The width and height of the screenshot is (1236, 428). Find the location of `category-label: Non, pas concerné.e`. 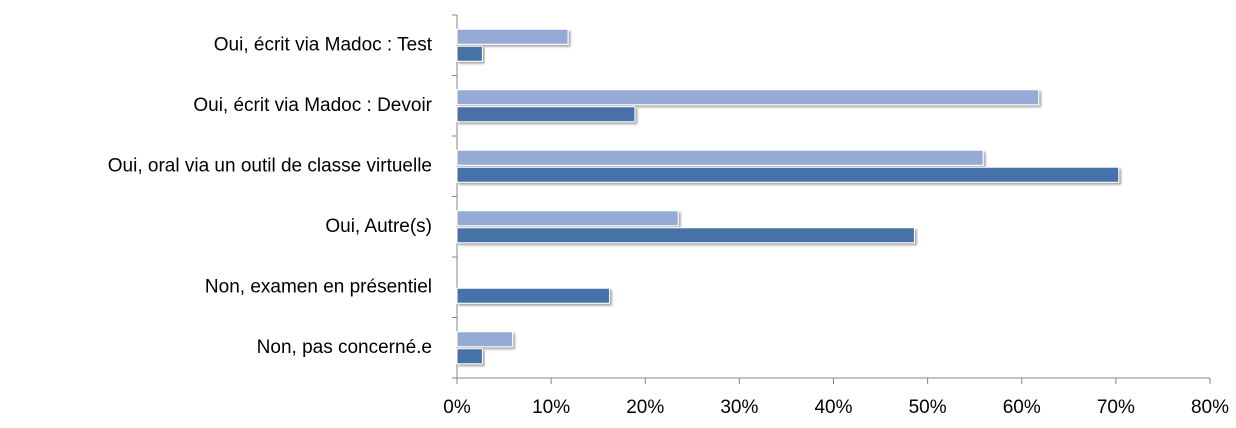

category-label: Non, pas concerné.e is located at coordinates (344, 347).